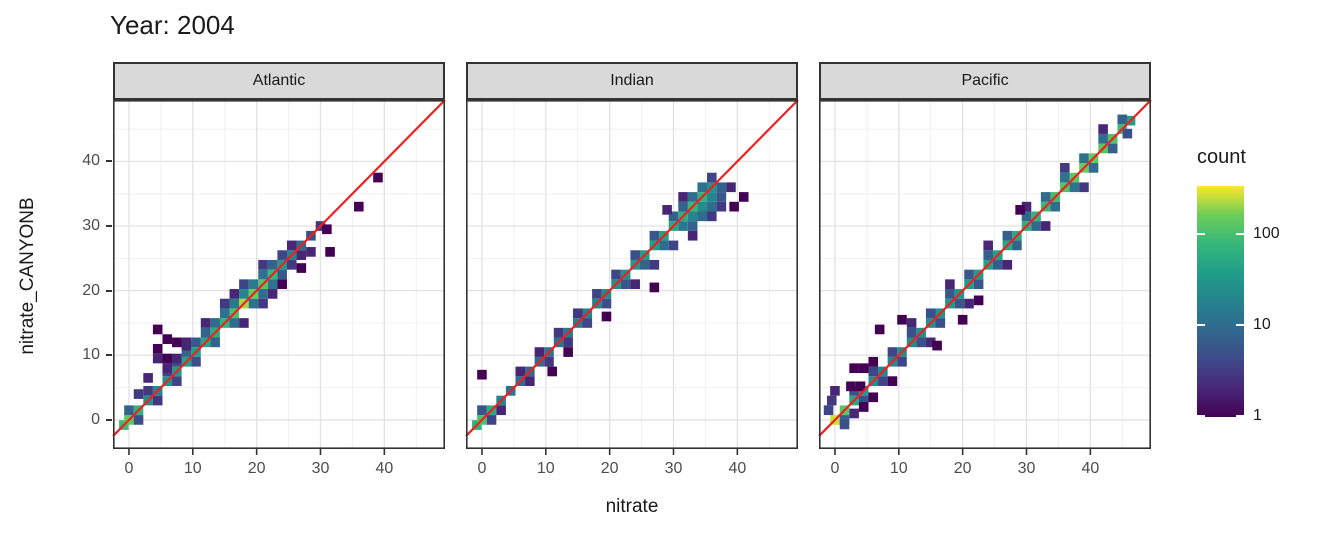  Describe the element at coordinates (1220, 301) in the screenshot. I see `legend-gradient-bar` at that location.